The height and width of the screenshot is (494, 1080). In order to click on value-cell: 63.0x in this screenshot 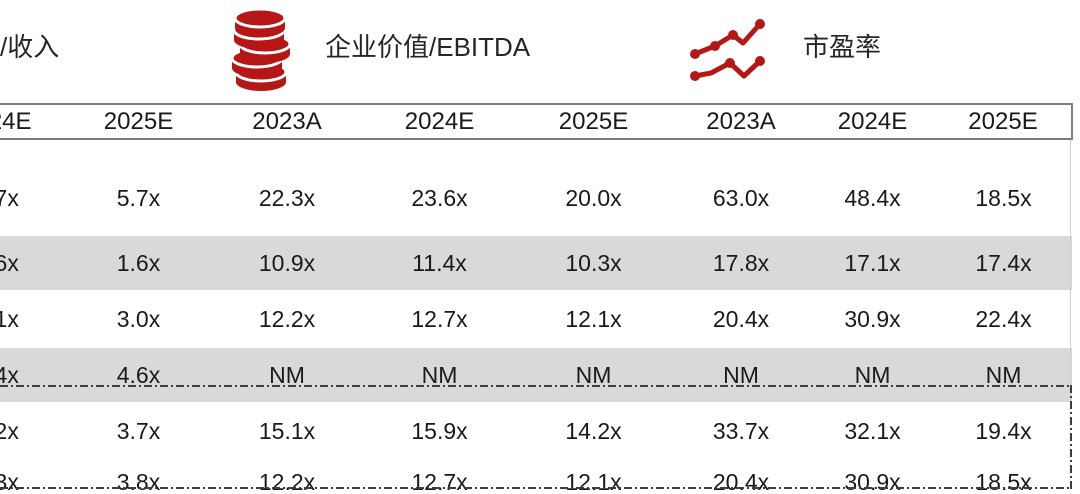, I will do `click(741, 197)`.